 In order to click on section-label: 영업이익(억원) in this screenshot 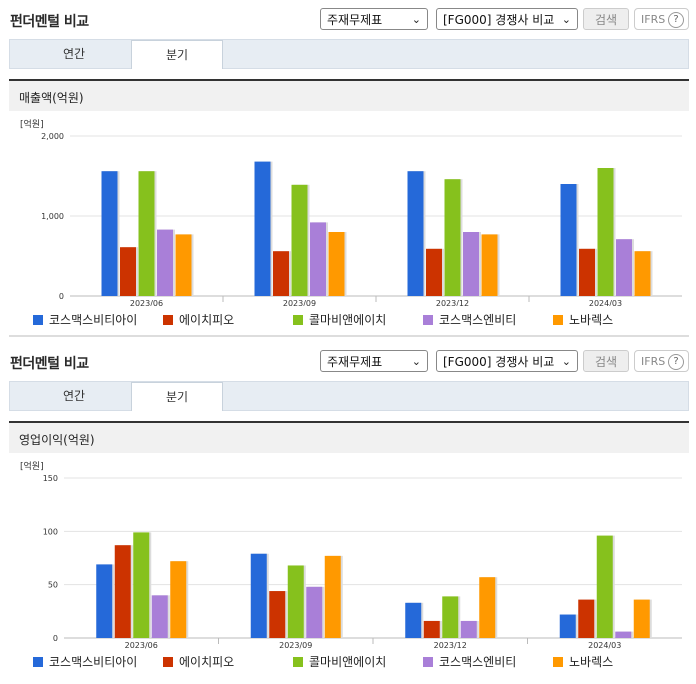, I will do `click(57, 440)`.